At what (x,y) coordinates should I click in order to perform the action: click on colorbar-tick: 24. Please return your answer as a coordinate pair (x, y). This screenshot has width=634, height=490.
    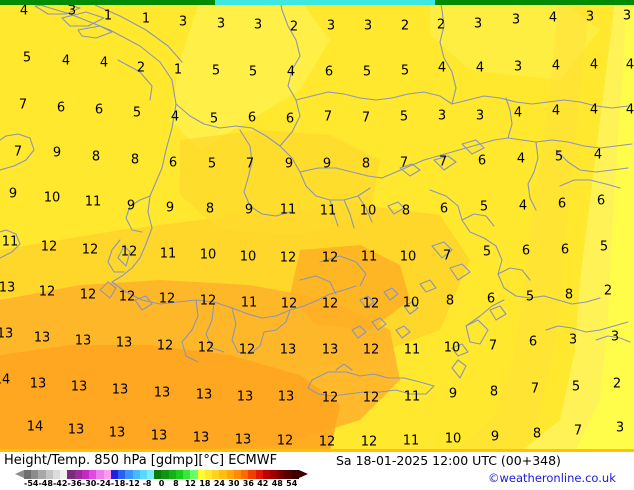
    Looking at the image, I should click on (219, 483).